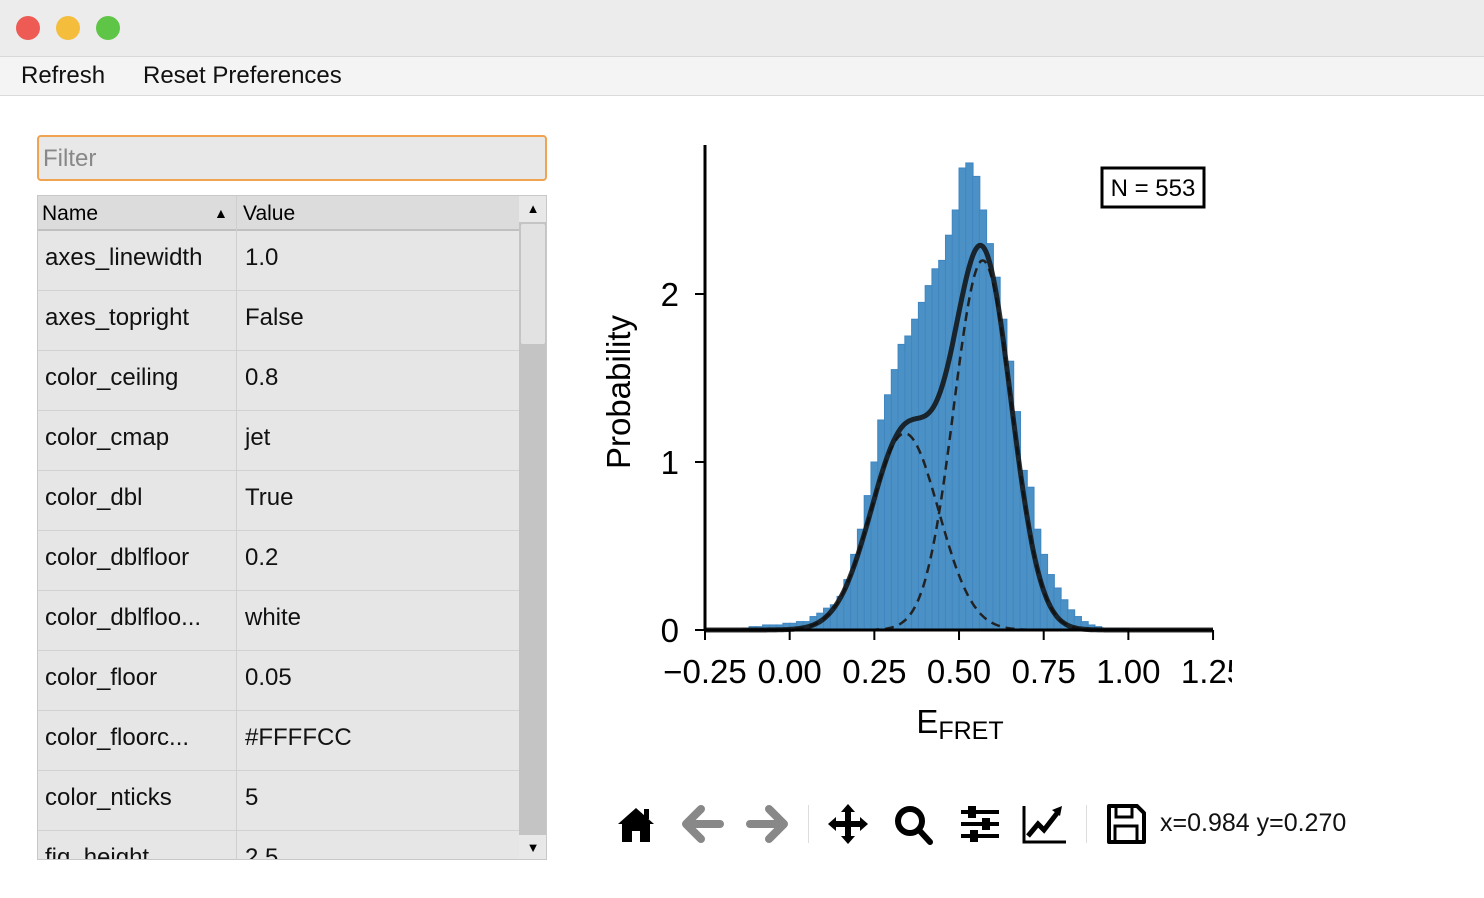 This screenshot has height=898, width=1484. Describe the element at coordinates (262, 557) in the screenshot. I see `row-value: 0.2` at that location.